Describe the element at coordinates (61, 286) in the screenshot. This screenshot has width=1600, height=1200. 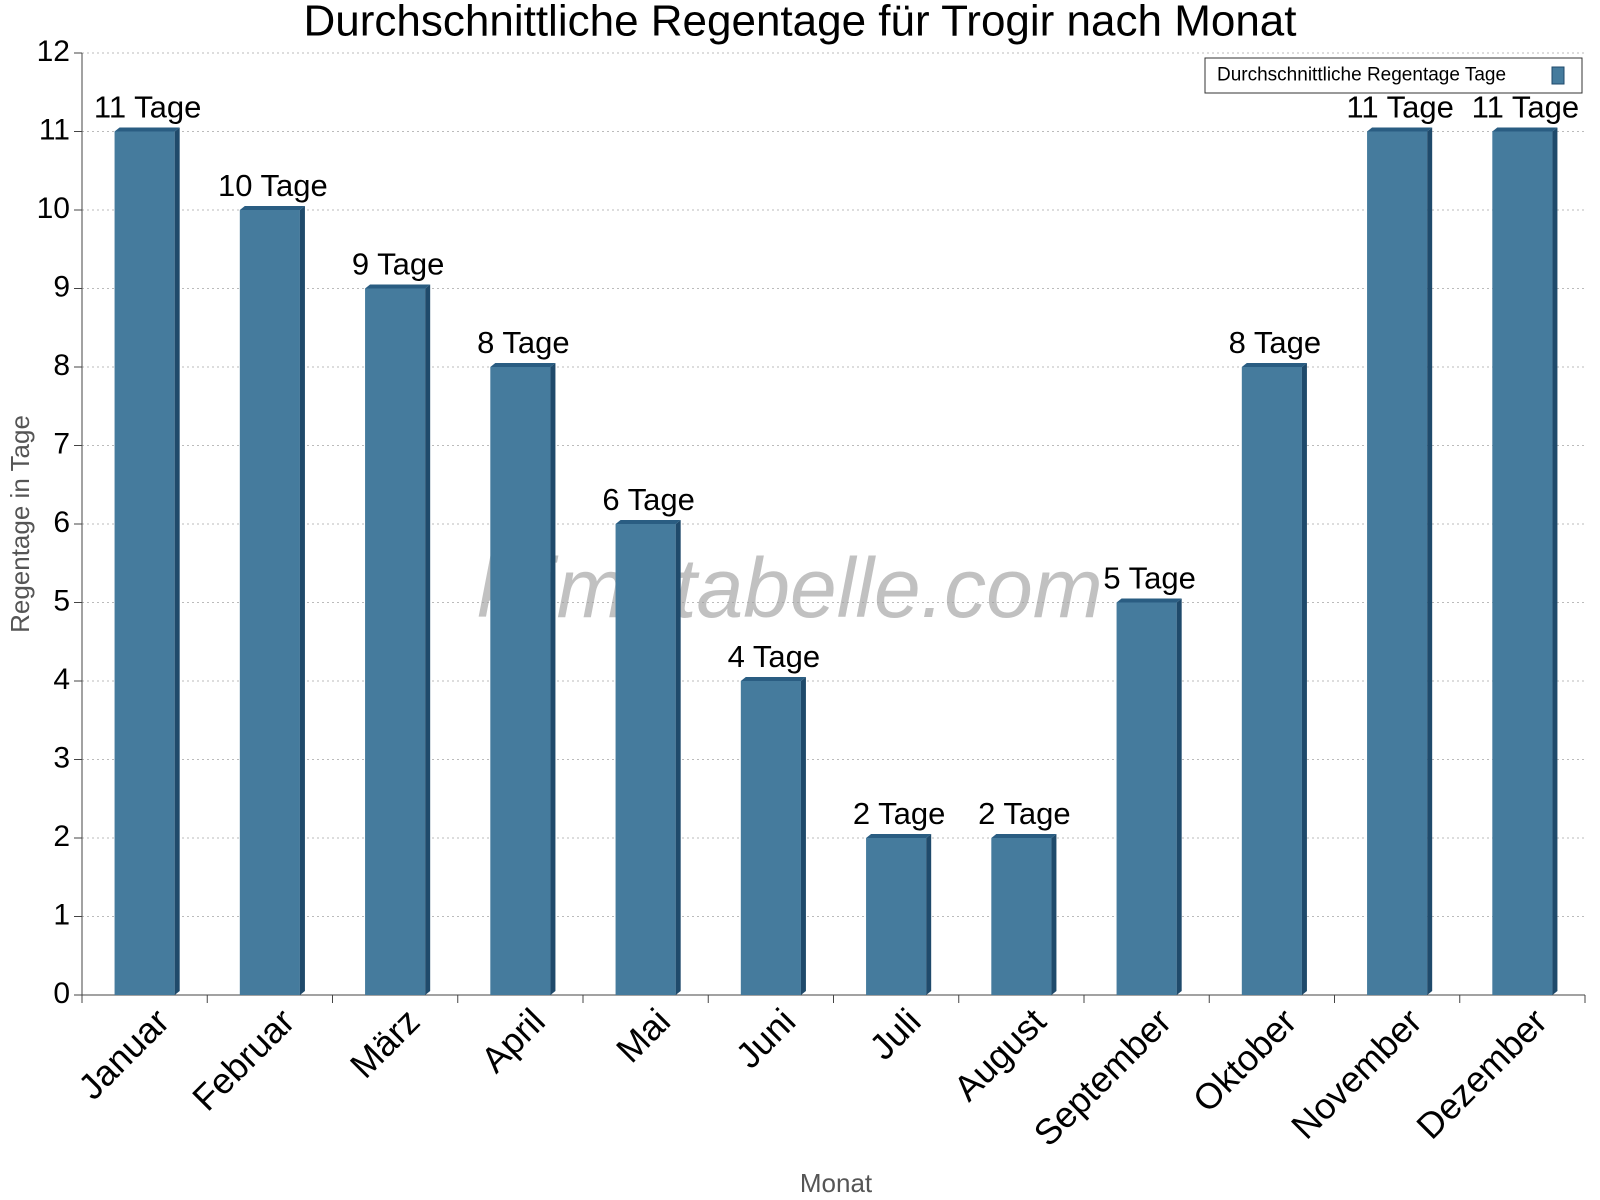
I see `y-tick-label: 9` at that location.